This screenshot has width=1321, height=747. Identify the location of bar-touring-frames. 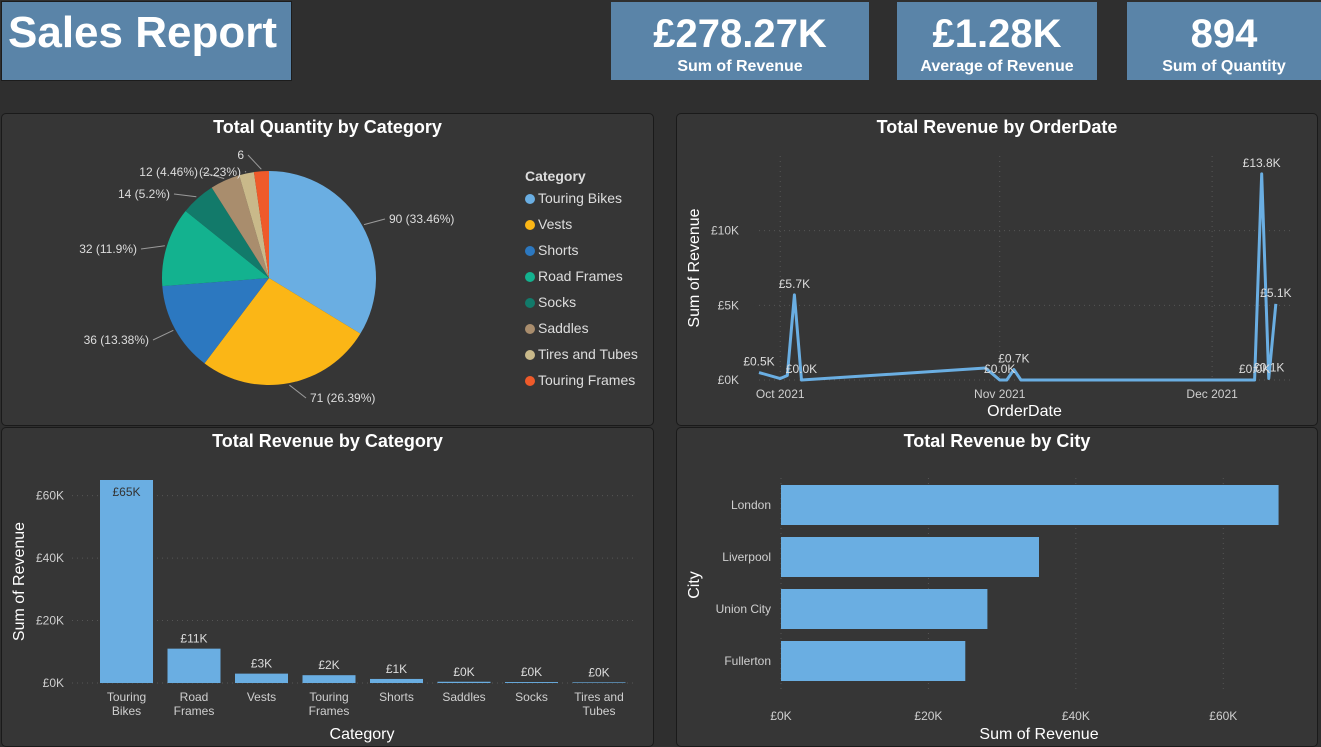
(329, 679).